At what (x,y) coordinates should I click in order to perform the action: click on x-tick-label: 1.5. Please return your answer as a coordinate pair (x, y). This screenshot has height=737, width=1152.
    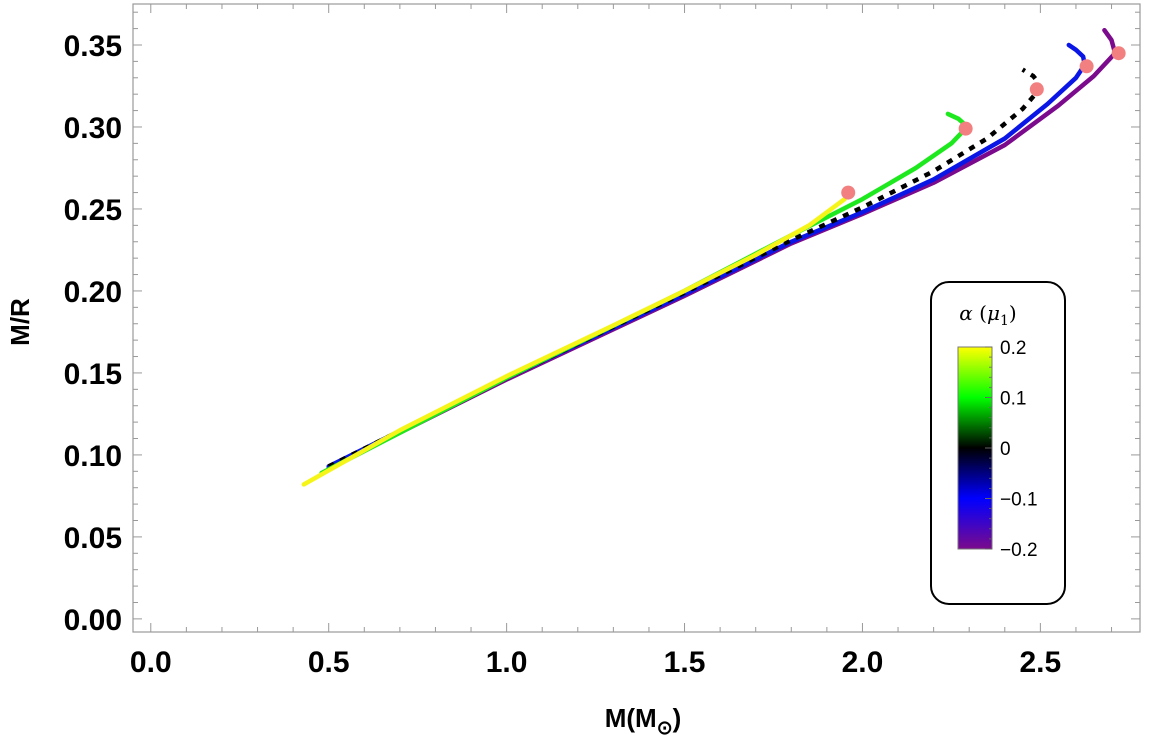
    Looking at the image, I should click on (685, 662).